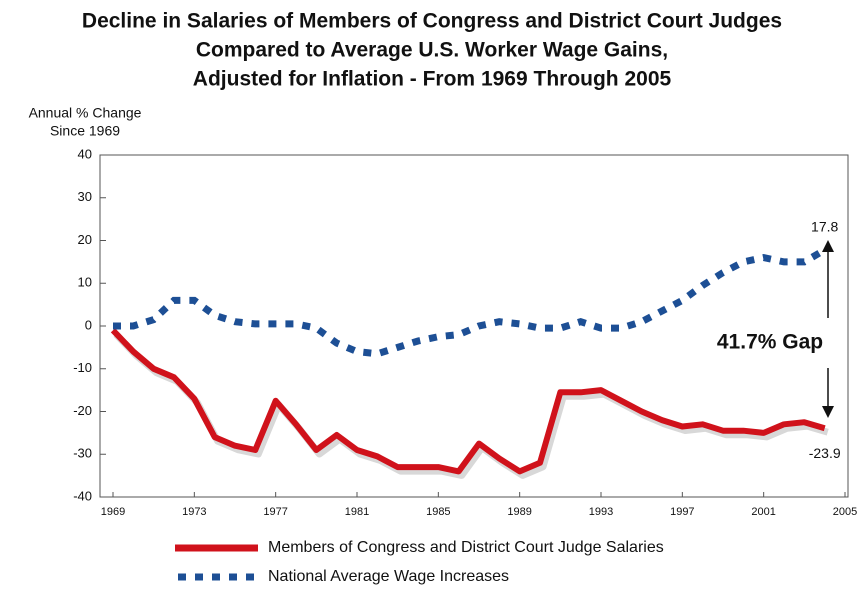 Image resolution: width=864 pixels, height=593 pixels. I want to click on y-tick-label: 0, so click(88, 324).